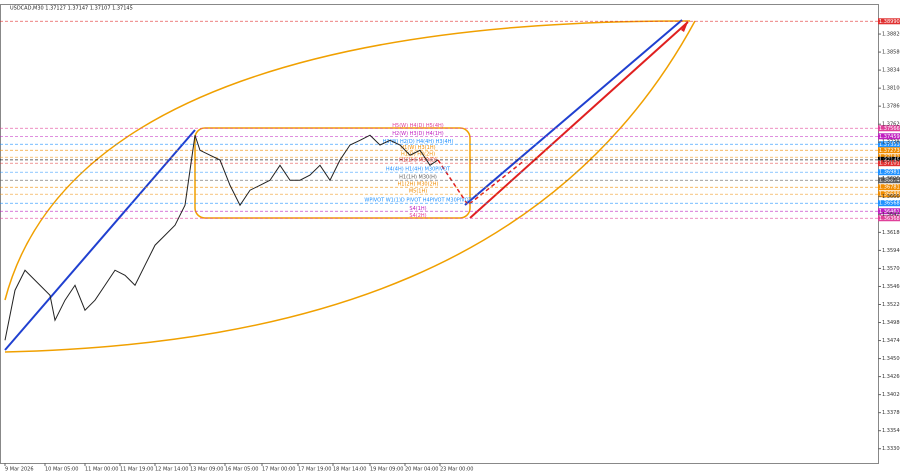 The height and width of the screenshot is (474, 900). I want to click on level-price-label: 1.37459, so click(889, 137).